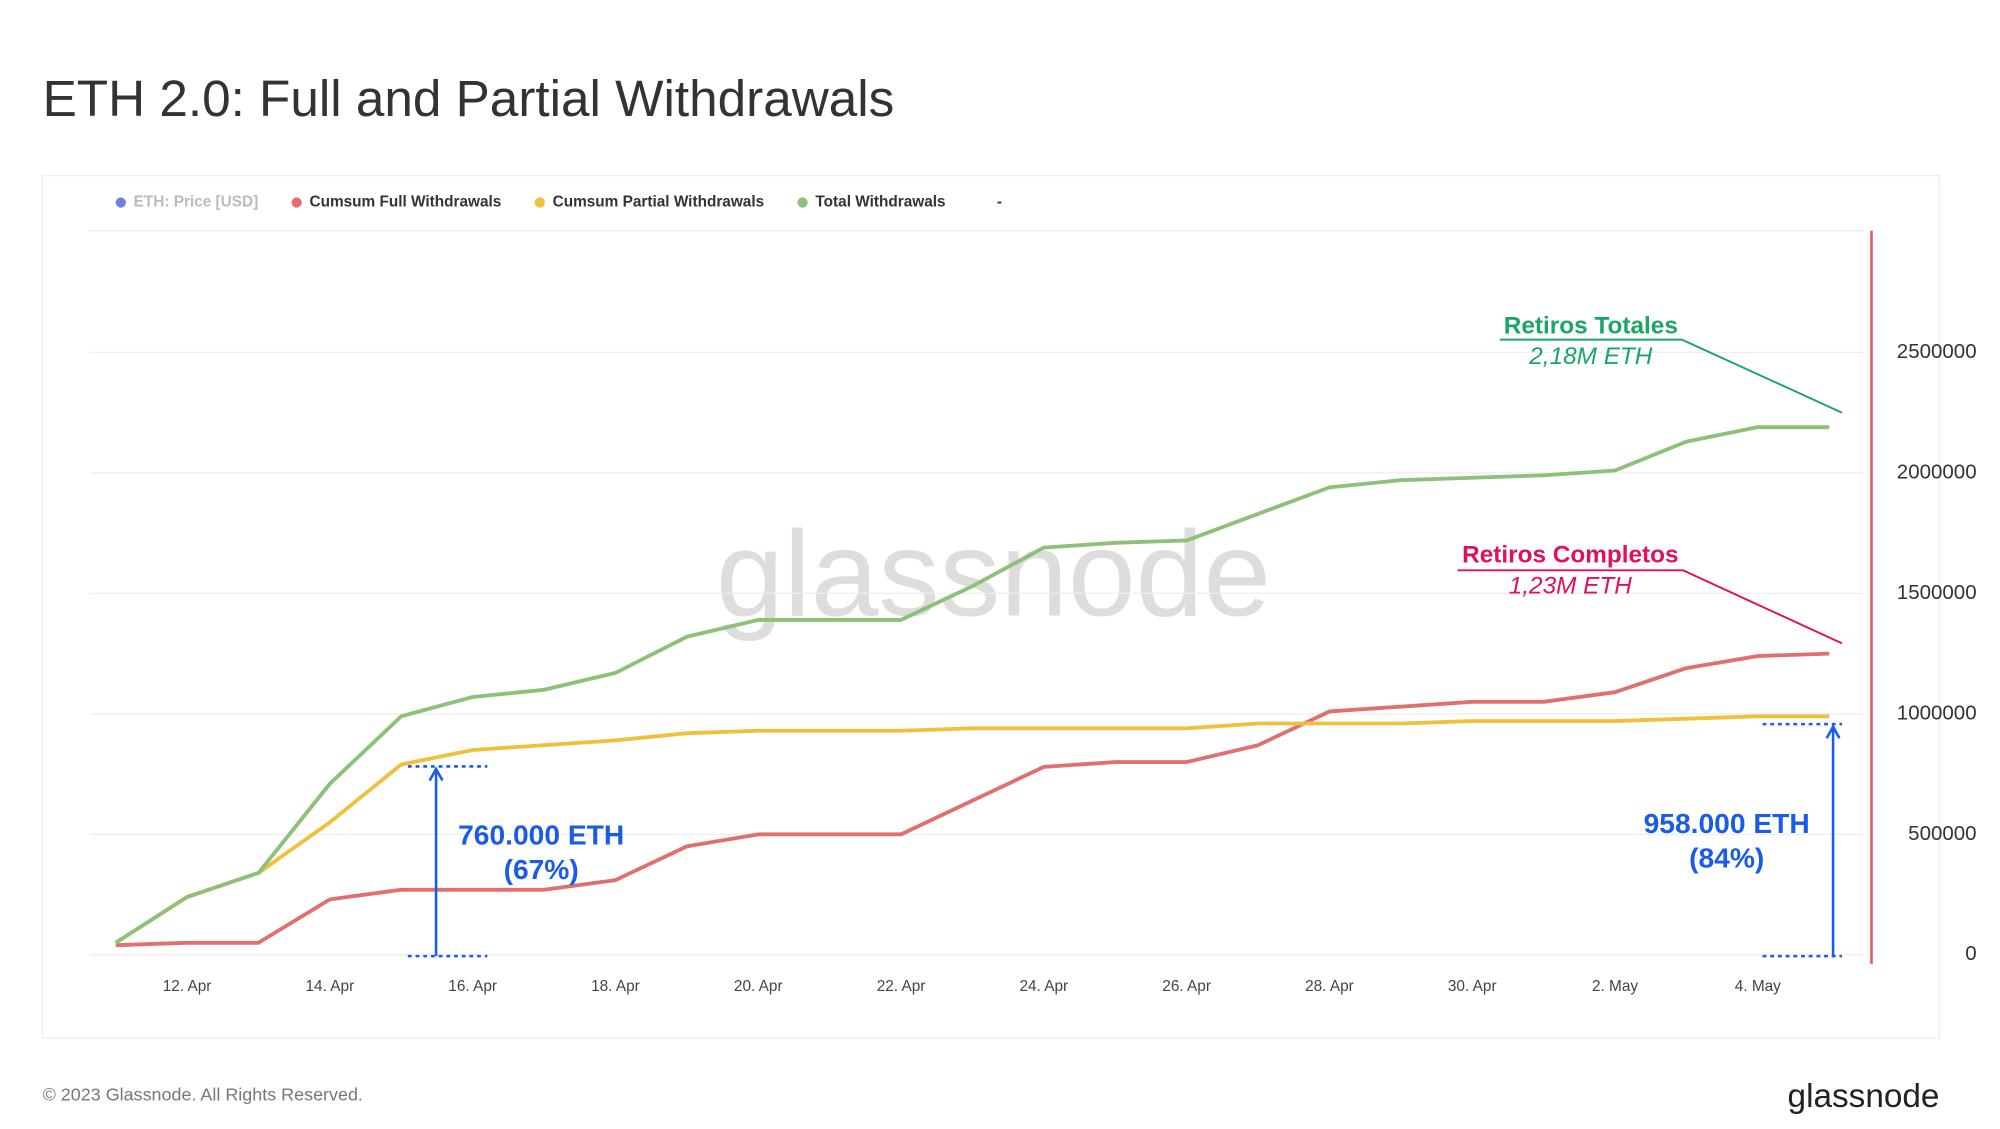 The height and width of the screenshot is (1129, 2000). What do you see at coordinates (1571, 585) in the screenshot?
I see `annotation-text: 1,23M ETH` at bounding box center [1571, 585].